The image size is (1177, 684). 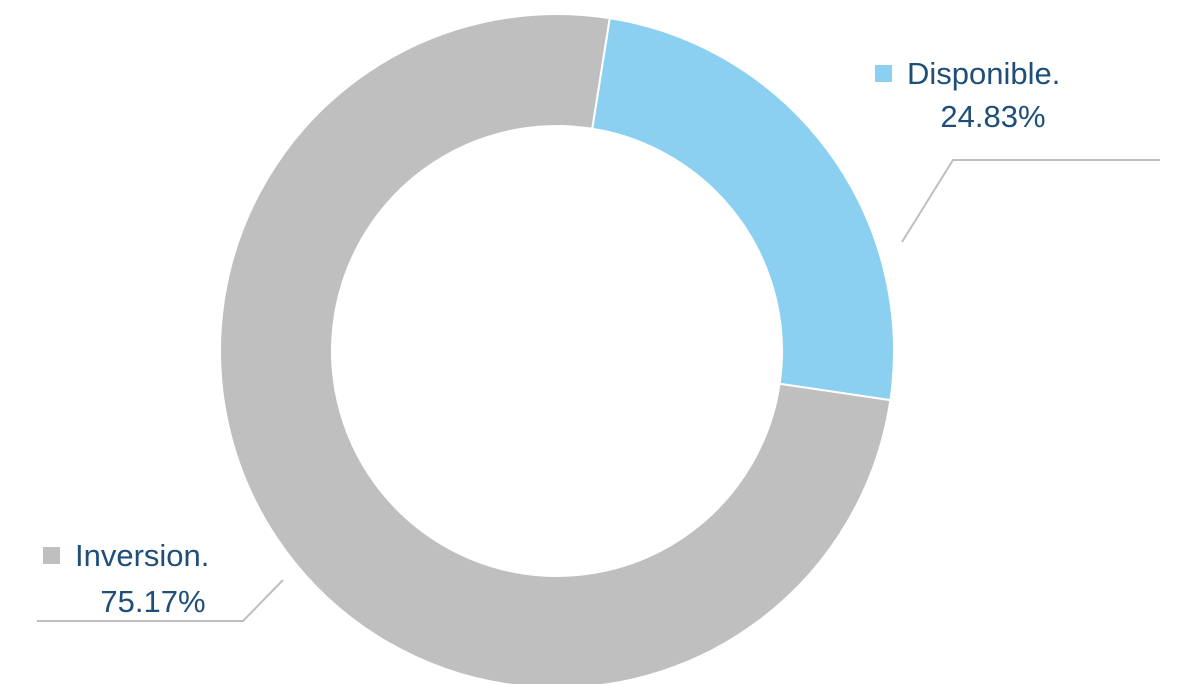 What do you see at coordinates (983, 73) in the screenshot?
I see `slice-name-disponible: Disponible.` at bounding box center [983, 73].